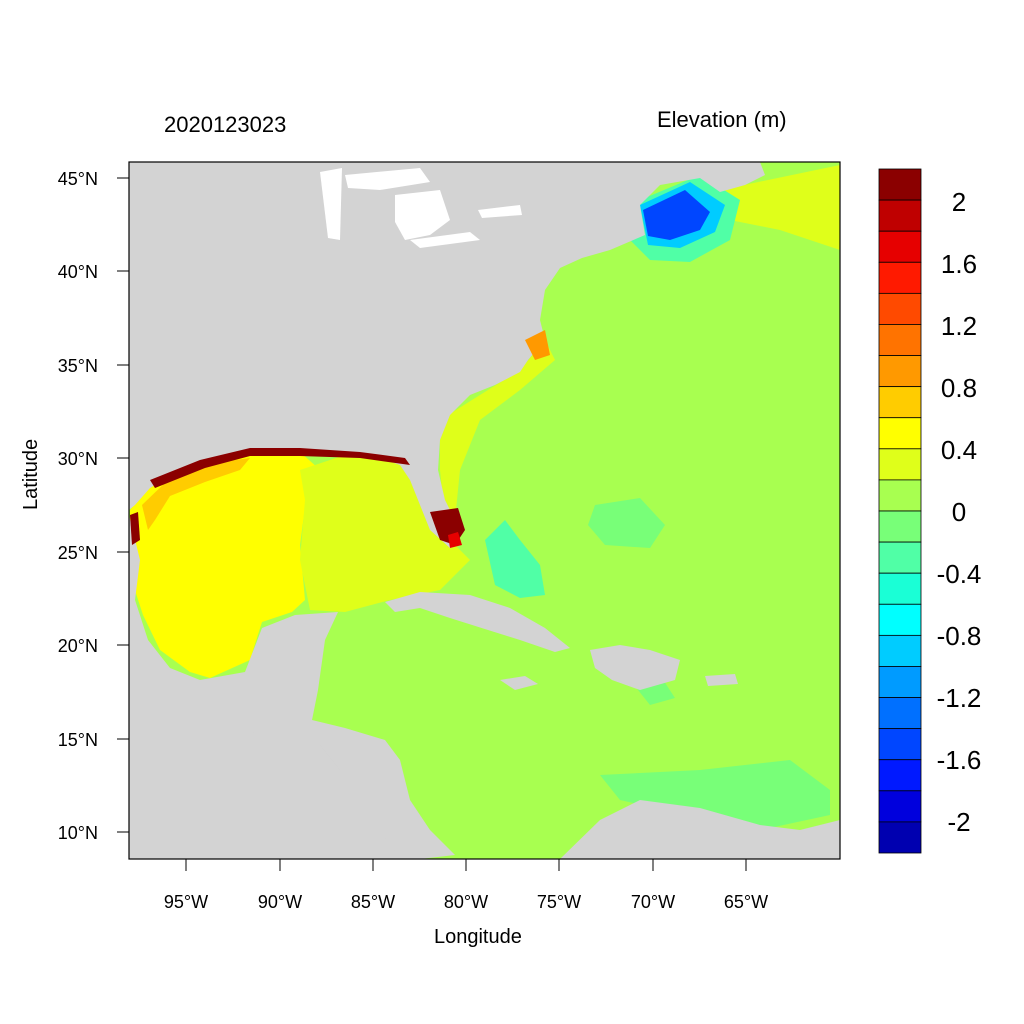  What do you see at coordinates (958, 822) in the screenshot?
I see `colorbar-label: -2` at bounding box center [958, 822].